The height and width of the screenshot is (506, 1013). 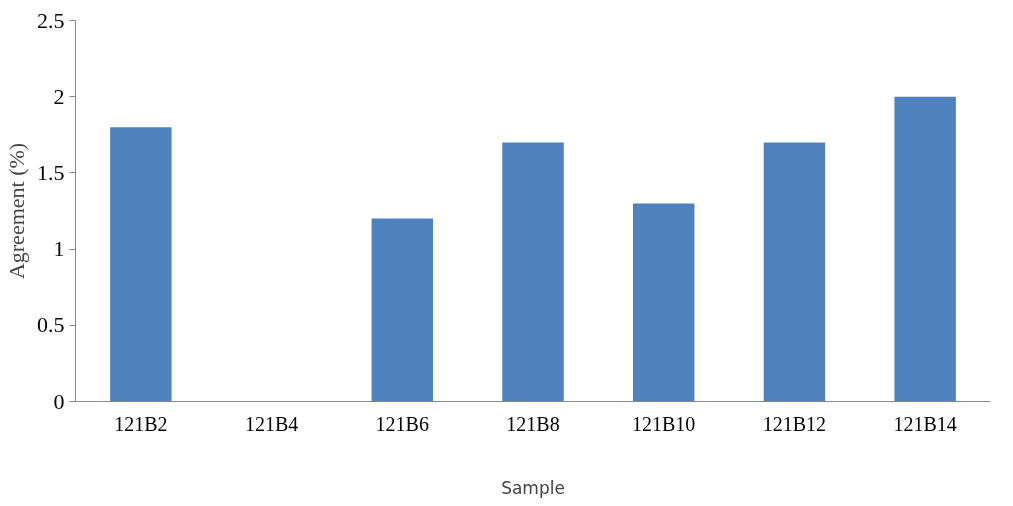 I want to click on x-tick-label: 121B8, so click(x=533, y=423).